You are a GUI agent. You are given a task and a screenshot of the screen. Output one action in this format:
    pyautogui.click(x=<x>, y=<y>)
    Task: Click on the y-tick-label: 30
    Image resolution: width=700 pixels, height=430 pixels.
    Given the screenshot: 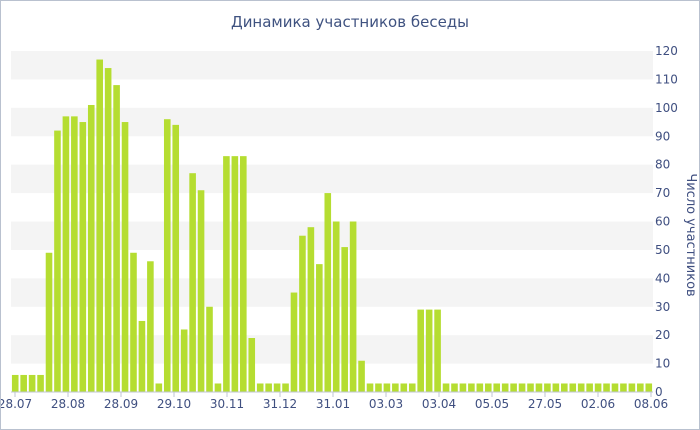 What is the action you would take?
    pyautogui.click(x=662, y=307)
    